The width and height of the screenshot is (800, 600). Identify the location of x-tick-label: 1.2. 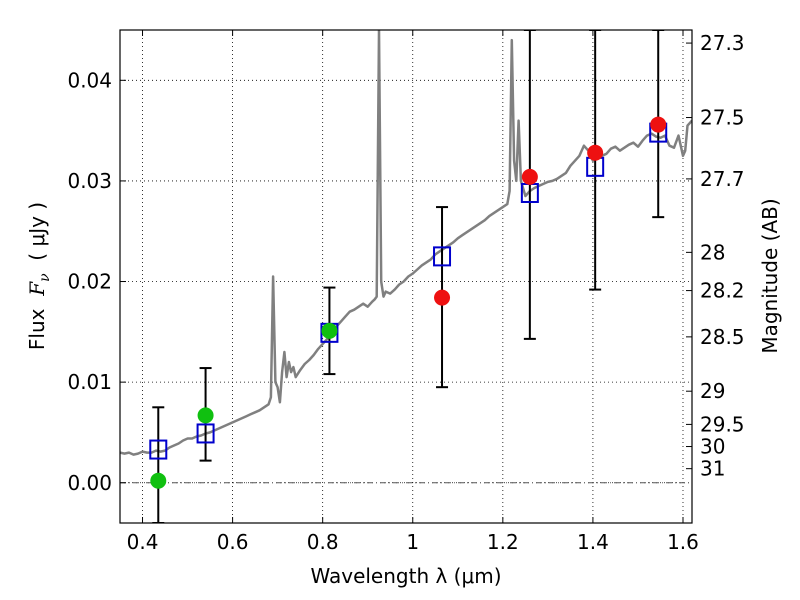
(503, 542).